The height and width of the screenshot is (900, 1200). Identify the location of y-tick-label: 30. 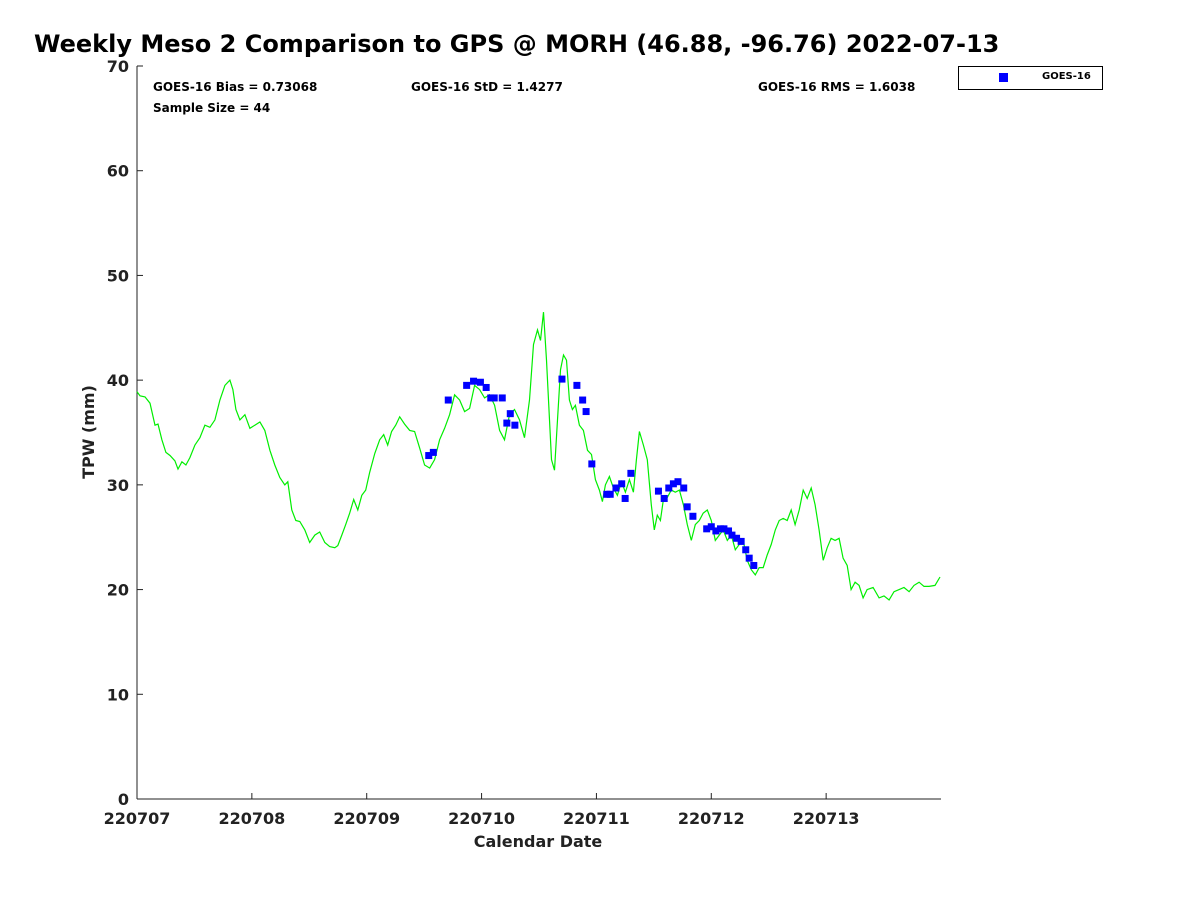
(118, 485).